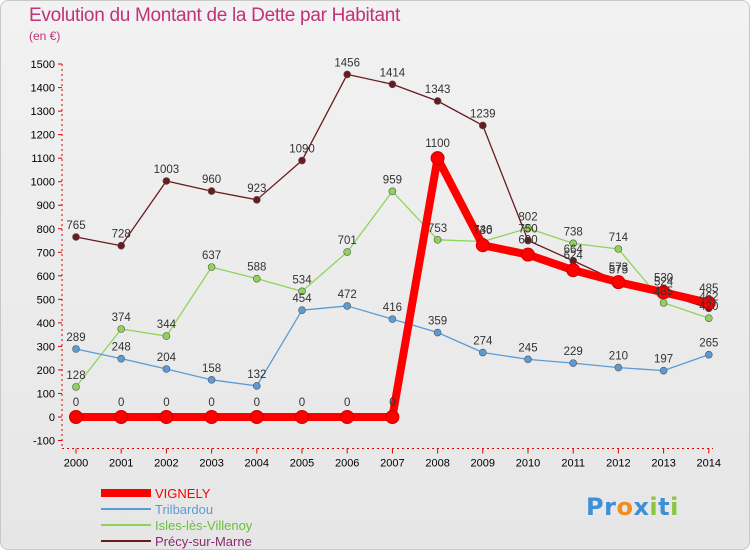  I want to click on data-label-pr-cy-sur-marne: 750, so click(527, 230).